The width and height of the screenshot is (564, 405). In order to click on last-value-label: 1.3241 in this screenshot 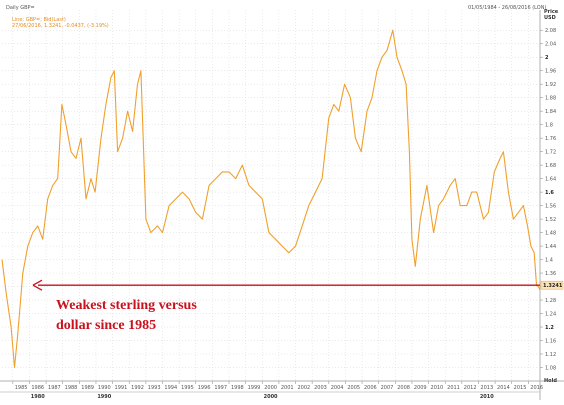, I will do `click(553, 286)`.